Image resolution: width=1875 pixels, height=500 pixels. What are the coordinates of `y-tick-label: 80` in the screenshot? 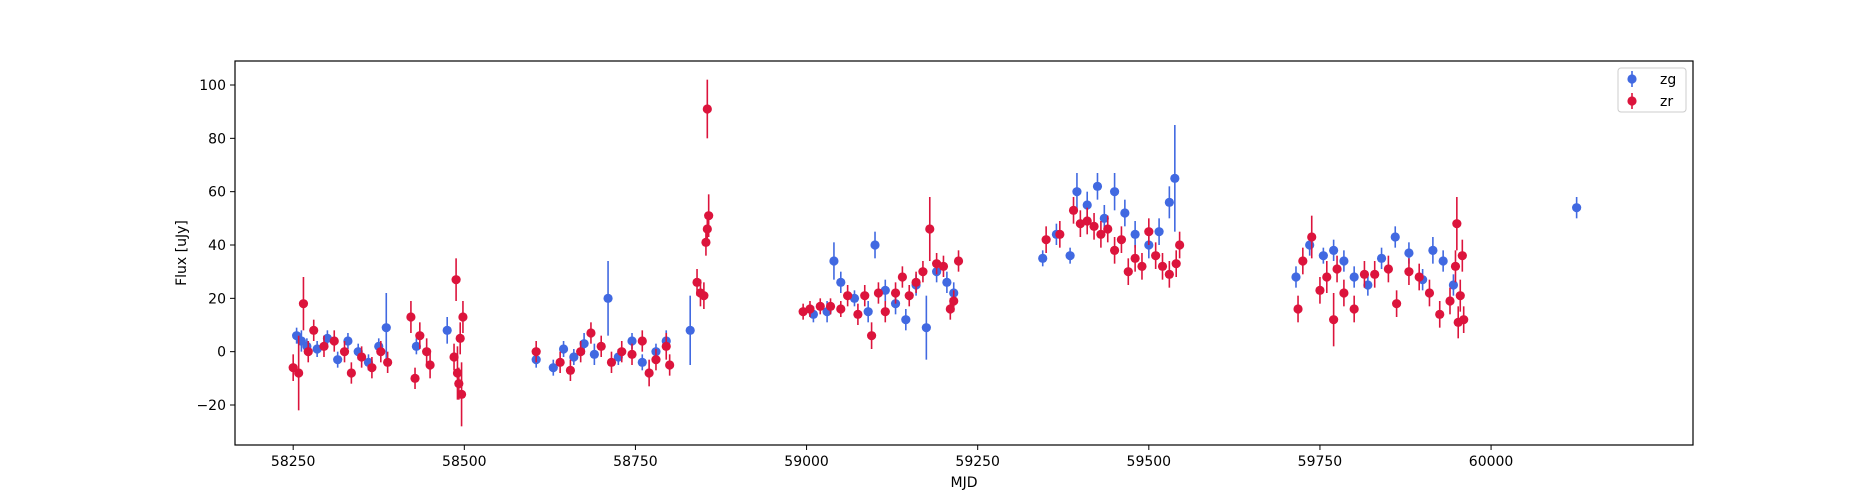 It's located at (217, 139).